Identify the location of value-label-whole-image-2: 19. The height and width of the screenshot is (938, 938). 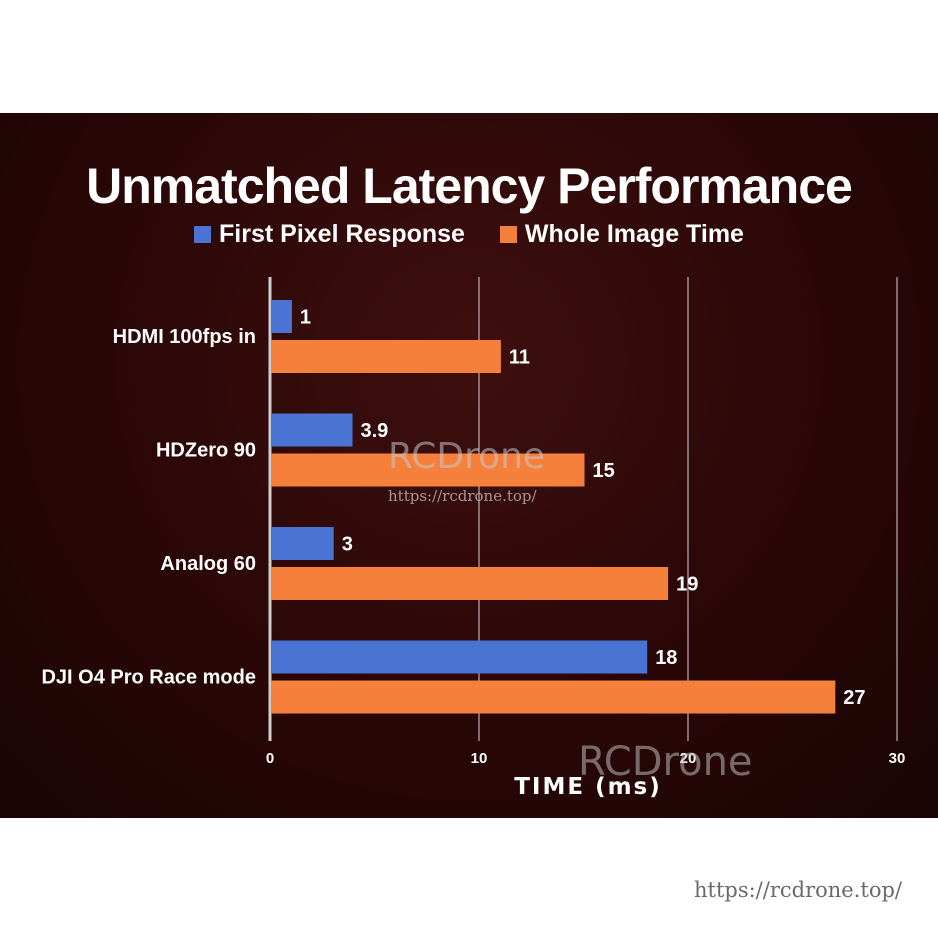
(687, 585).